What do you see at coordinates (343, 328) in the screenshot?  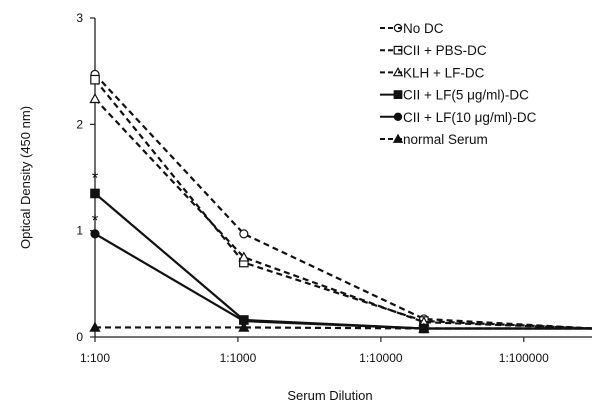 I see `series-line` at bounding box center [343, 328].